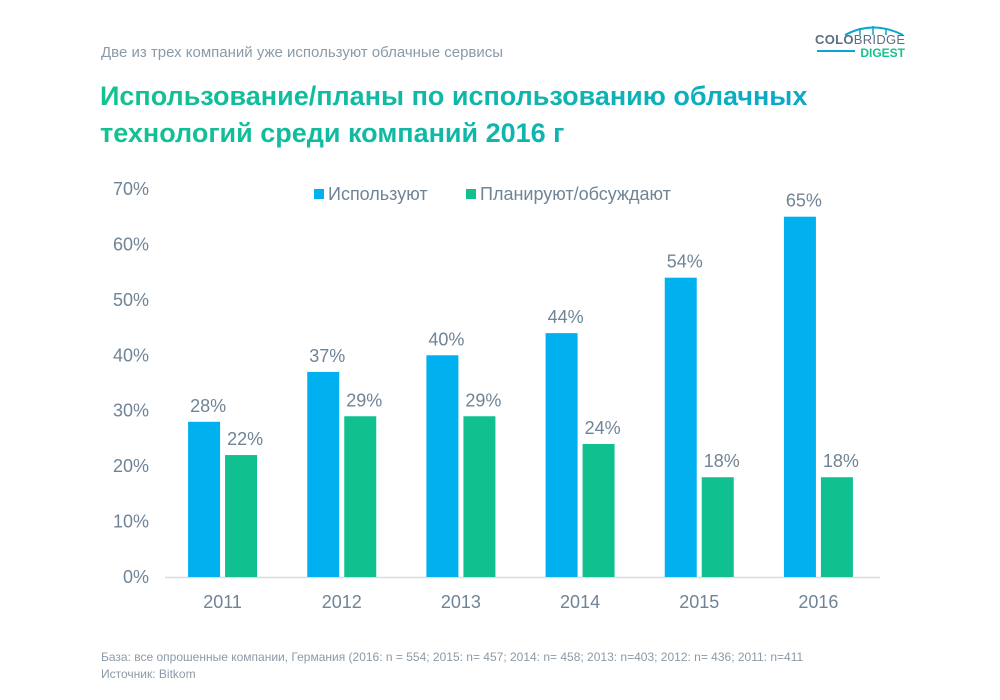 Image resolution: width=1000 pixels, height=700 pixels. What do you see at coordinates (131, 411) in the screenshot?
I see `y-tick-label: 30%` at bounding box center [131, 411].